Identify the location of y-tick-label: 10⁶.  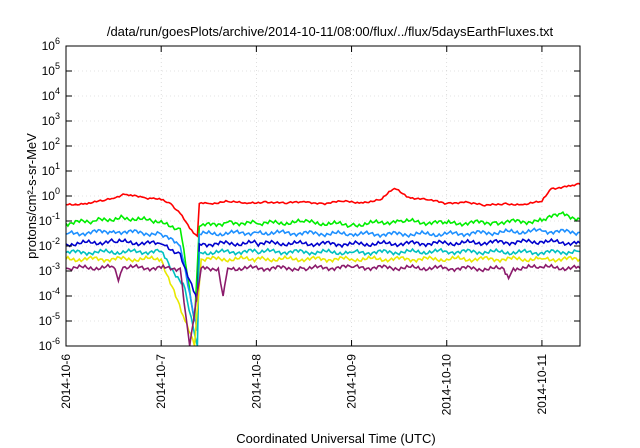
(51, 44).